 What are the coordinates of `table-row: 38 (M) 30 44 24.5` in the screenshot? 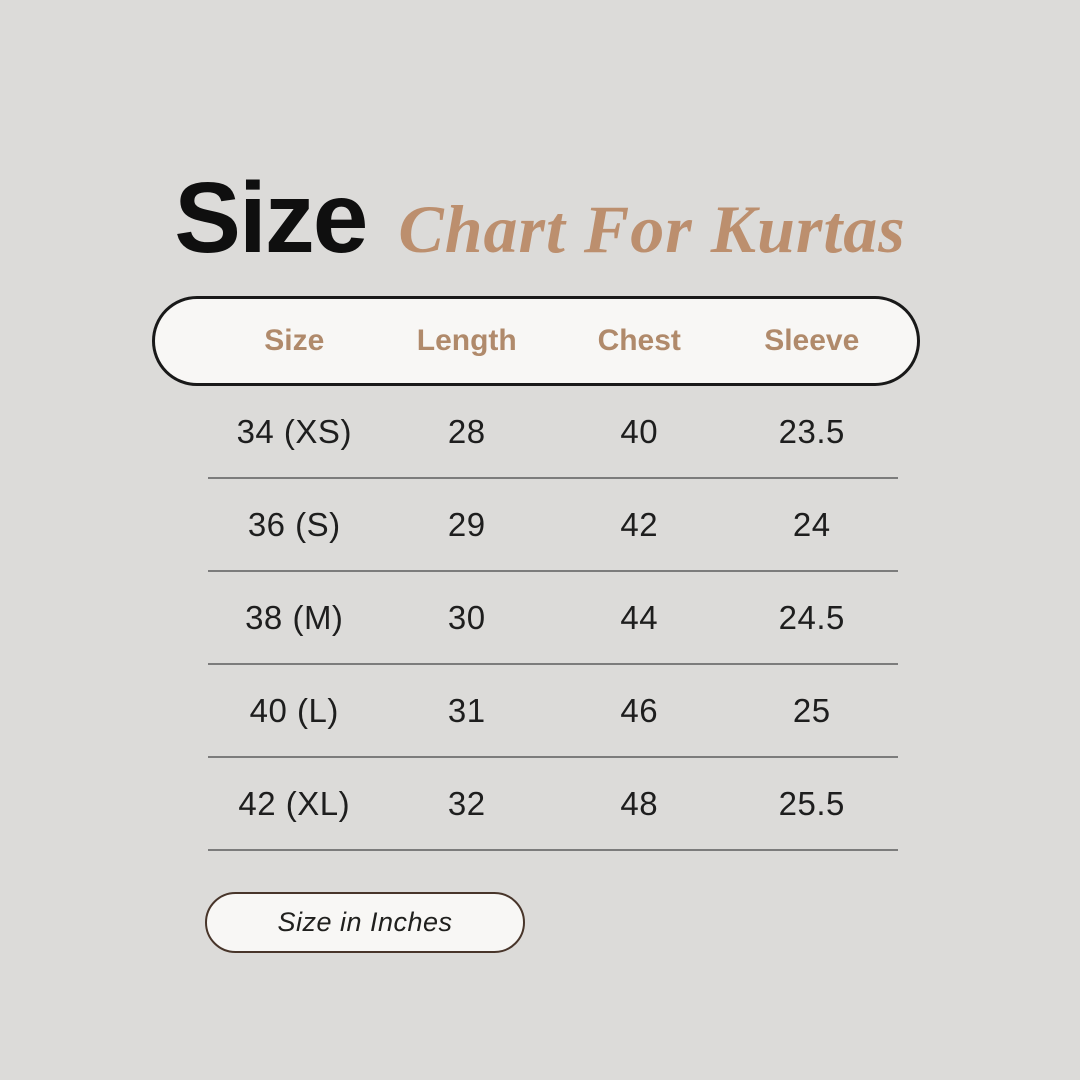 It's located at (553, 618).